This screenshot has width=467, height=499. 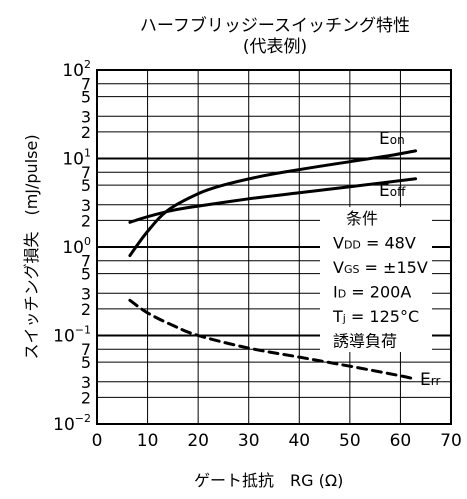 I want to click on x-tick-label-40: 40, so click(x=299, y=441).